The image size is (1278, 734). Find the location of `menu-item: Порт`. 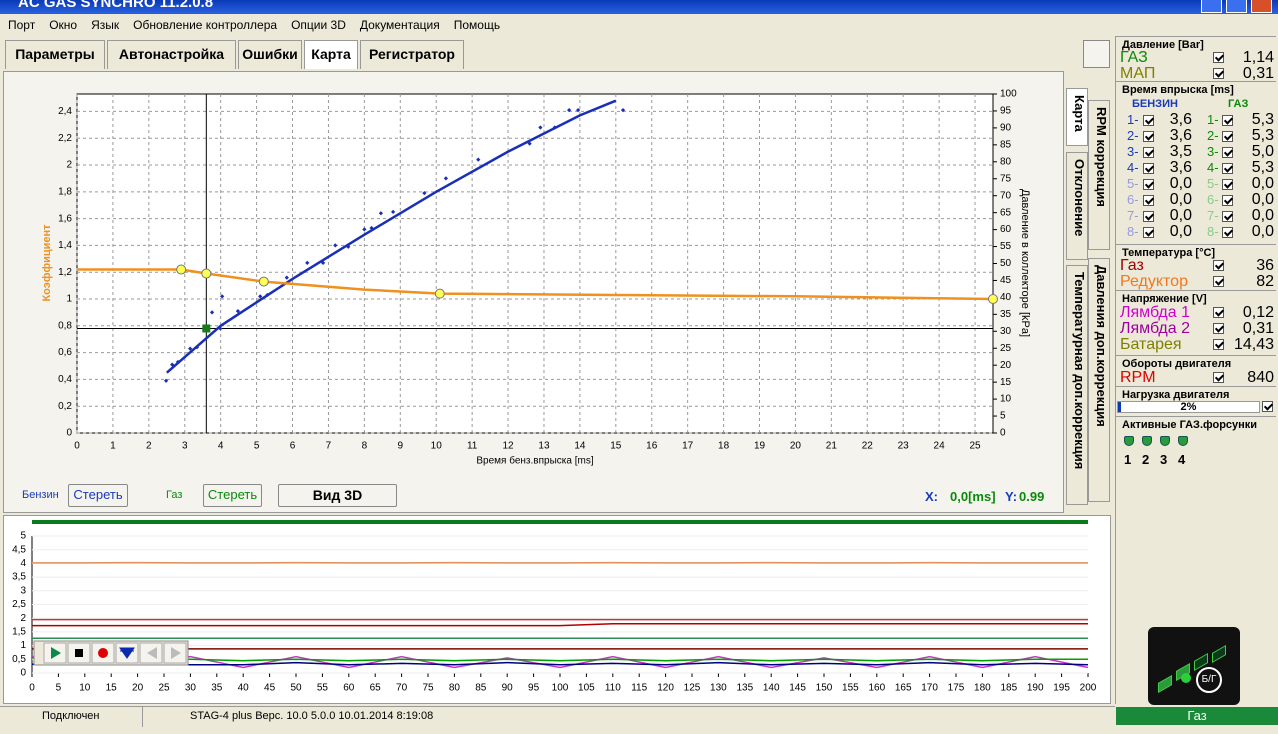

menu-item: Порт is located at coordinates (22, 25).